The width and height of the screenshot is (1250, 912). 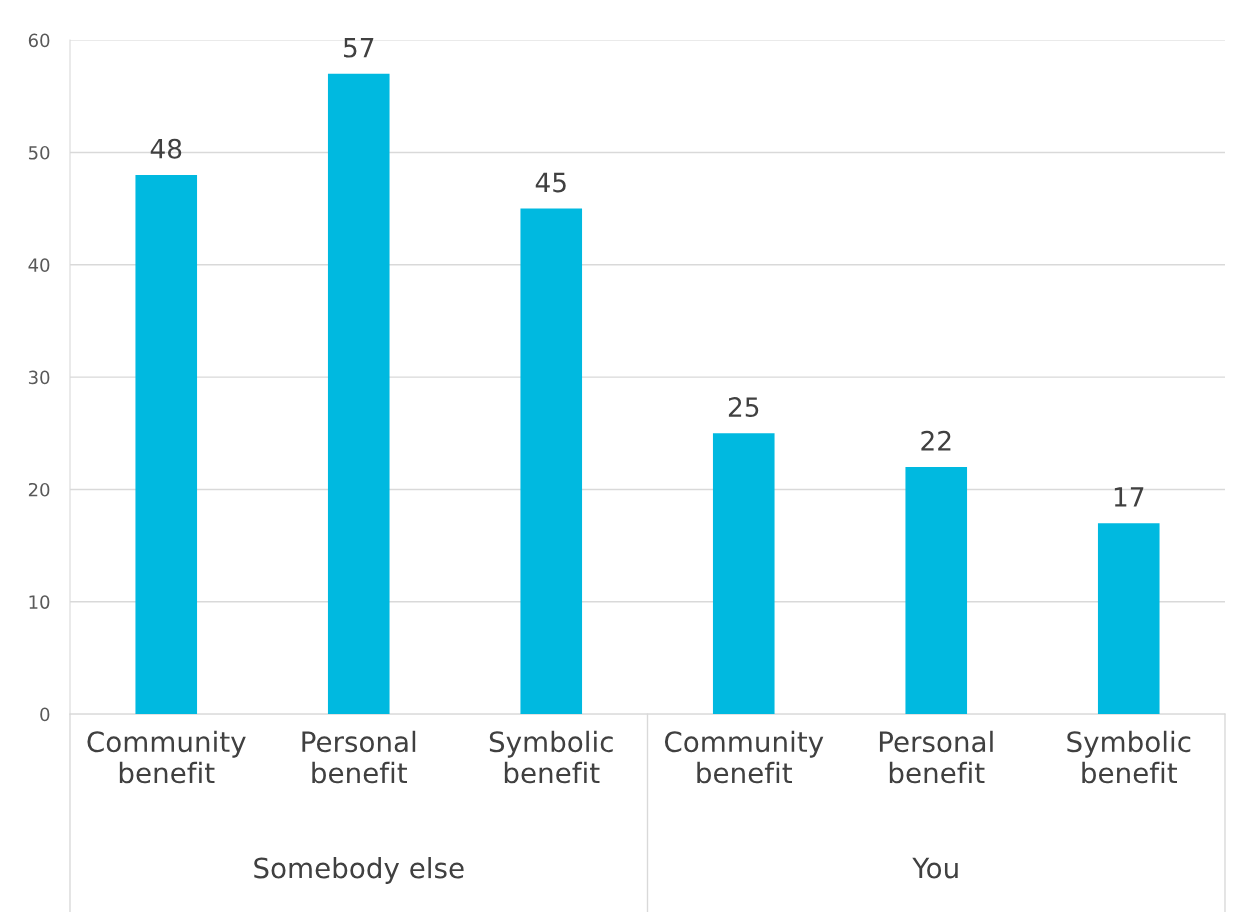 What do you see at coordinates (39, 265) in the screenshot?
I see `y-tick-label: 40` at bounding box center [39, 265].